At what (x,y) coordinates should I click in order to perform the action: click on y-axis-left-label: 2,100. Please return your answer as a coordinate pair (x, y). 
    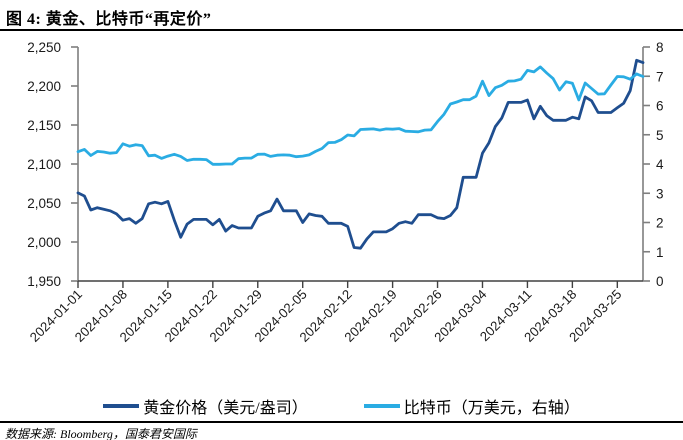
    Looking at the image, I should click on (44, 164).